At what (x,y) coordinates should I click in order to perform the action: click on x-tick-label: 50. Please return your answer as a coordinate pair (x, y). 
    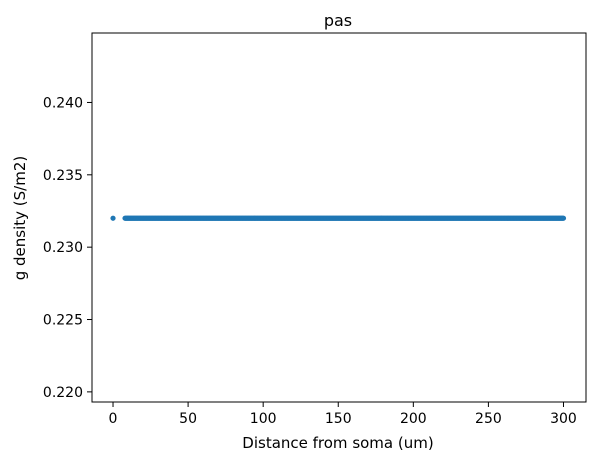
    Looking at the image, I should click on (188, 419).